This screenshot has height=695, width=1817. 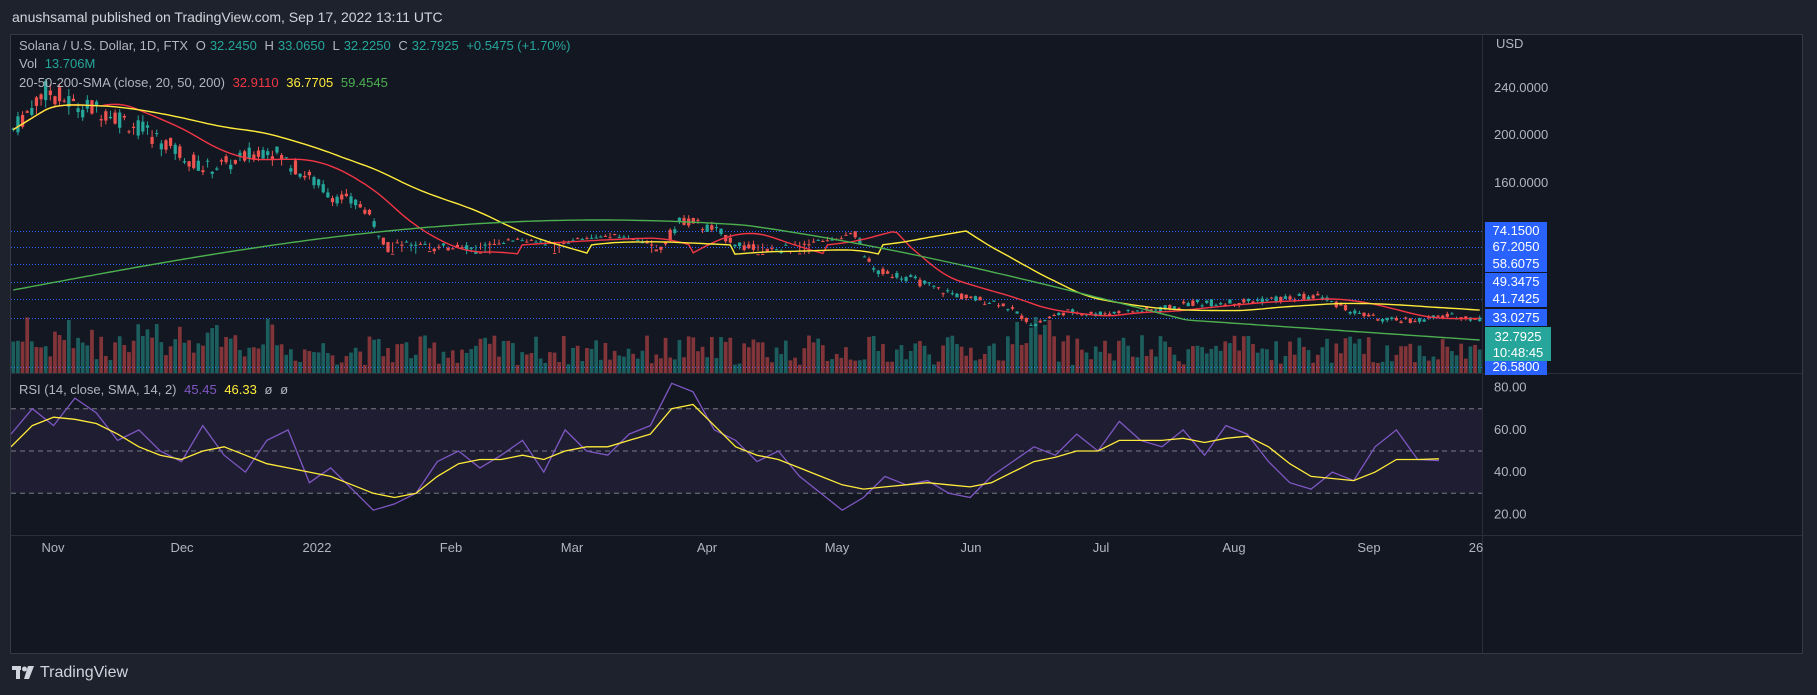 What do you see at coordinates (200, 389) in the screenshot?
I see `rsi-value: 45.45` at bounding box center [200, 389].